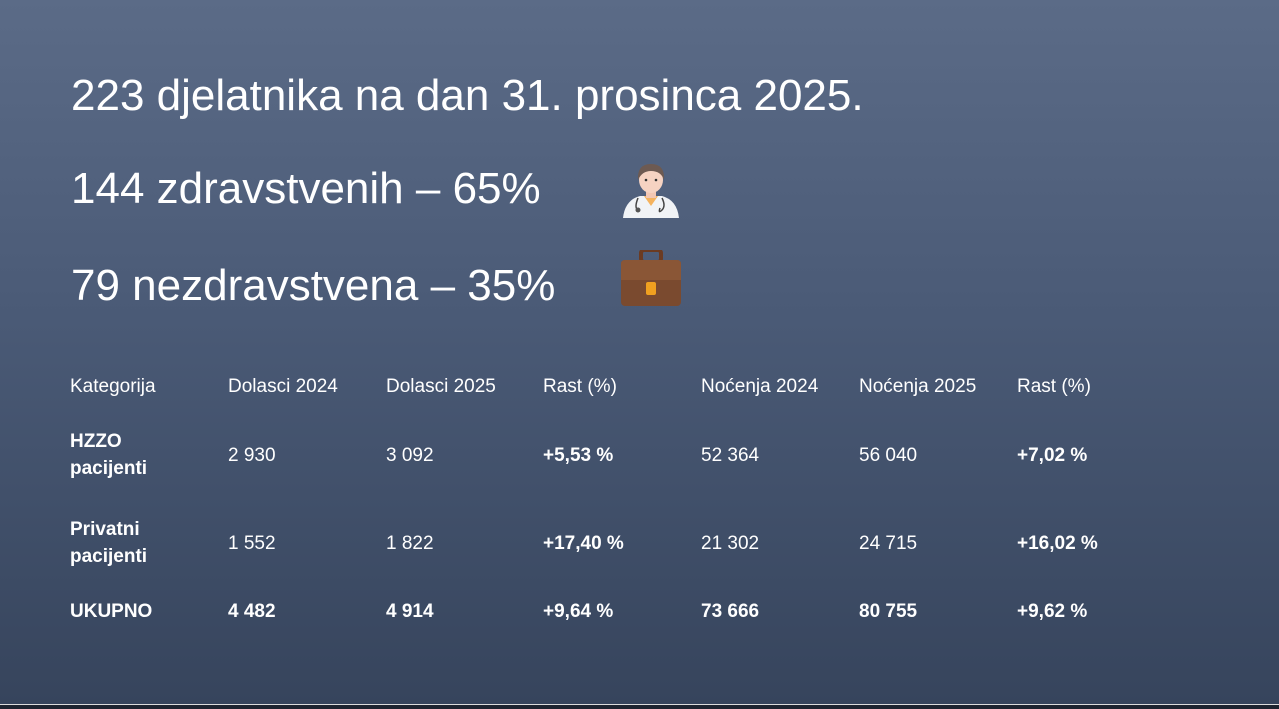 The height and width of the screenshot is (709, 1279). I want to click on cell-nights-2025: 80 755, so click(888, 611).